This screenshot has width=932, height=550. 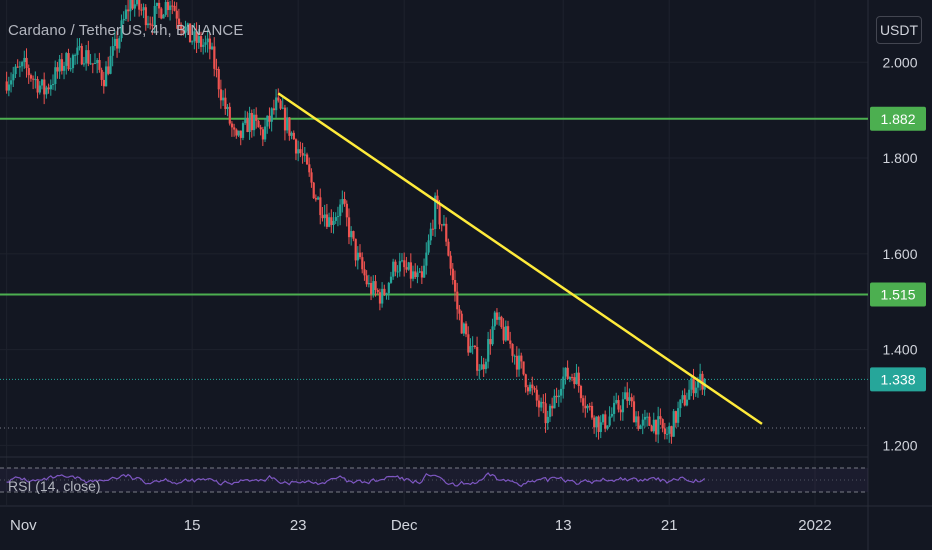 I want to click on price-axis: 1.882 1.515 1.338 2.000 1.800 1.600 1.400 1.200, so click(x=898, y=253).